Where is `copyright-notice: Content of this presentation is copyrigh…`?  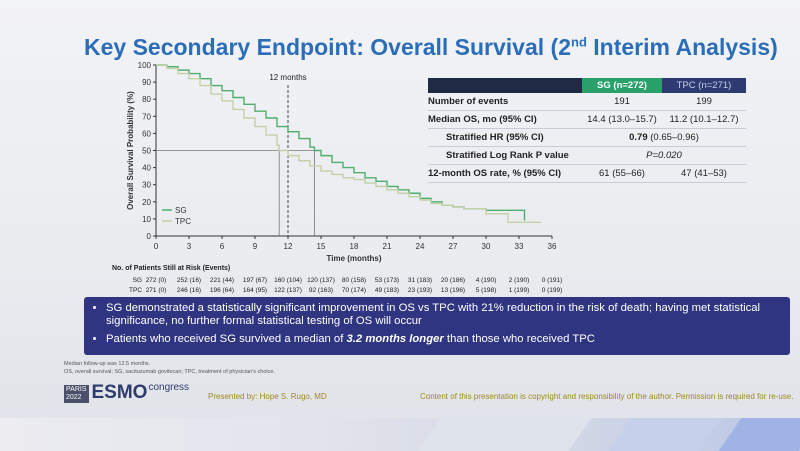 copyright-notice: Content of this presentation is copyrigh… is located at coordinates (607, 396).